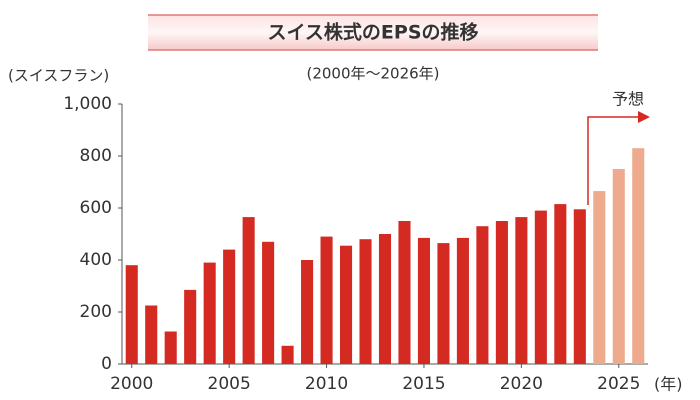 Image resolution: width=700 pixels, height=400 pixels. What do you see at coordinates (87, 104) in the screenshot?
I see `y-tick-label: 1,000` at bounding box center [87, 104].